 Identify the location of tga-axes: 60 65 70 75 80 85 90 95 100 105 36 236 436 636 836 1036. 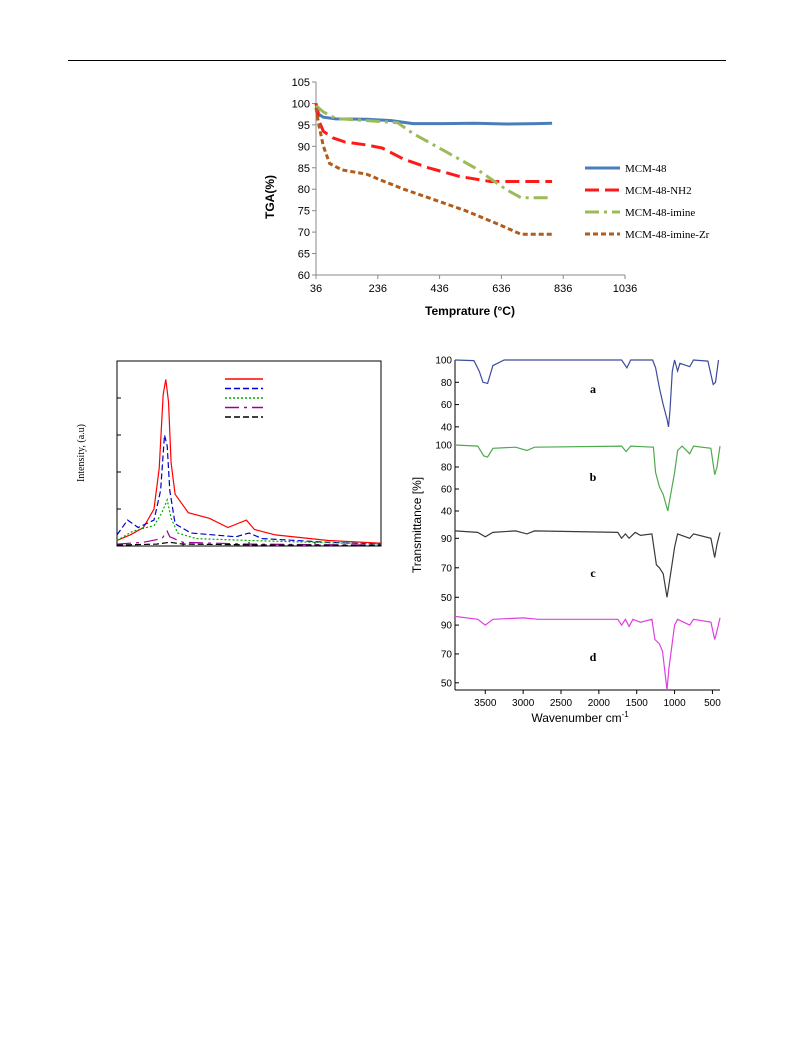
(465, 186).